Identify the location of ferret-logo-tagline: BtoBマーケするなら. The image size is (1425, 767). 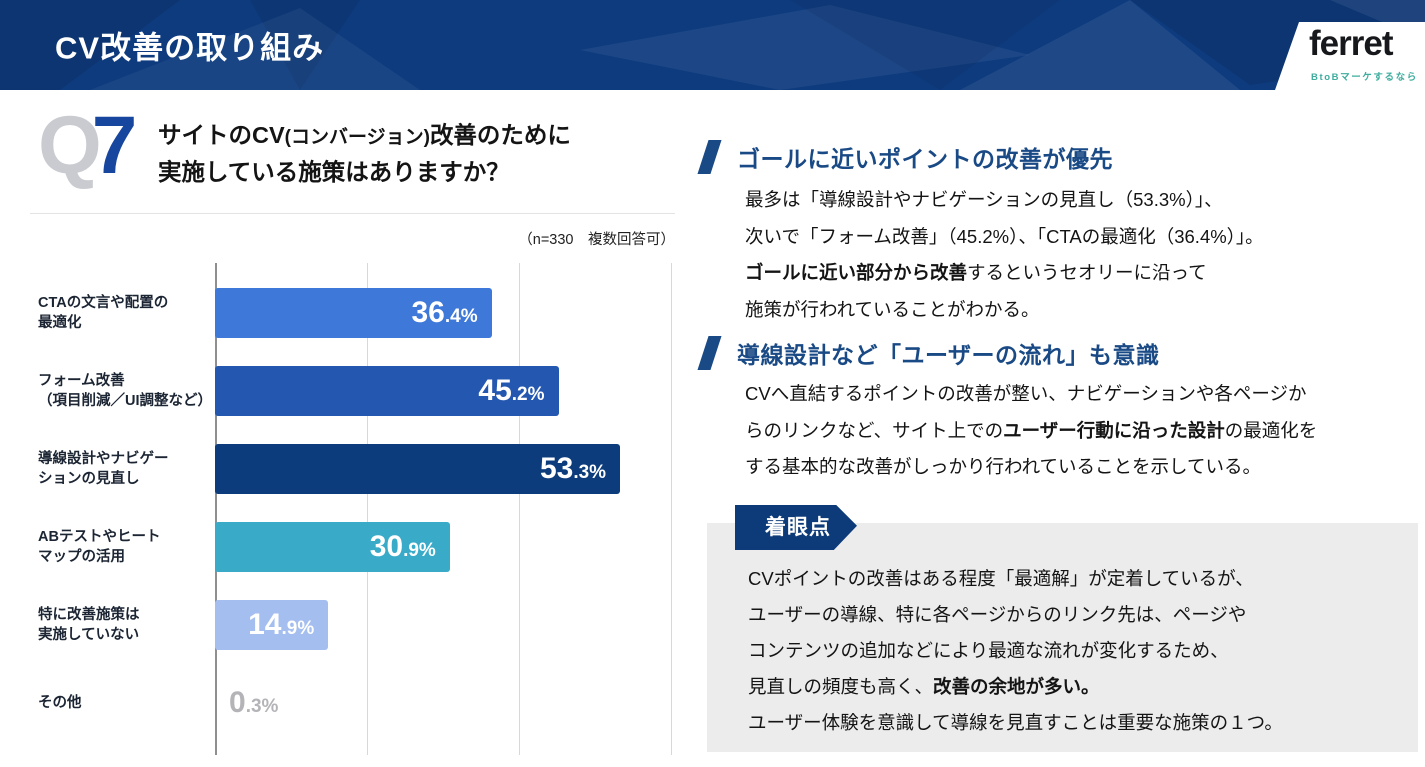
(1364, 77).